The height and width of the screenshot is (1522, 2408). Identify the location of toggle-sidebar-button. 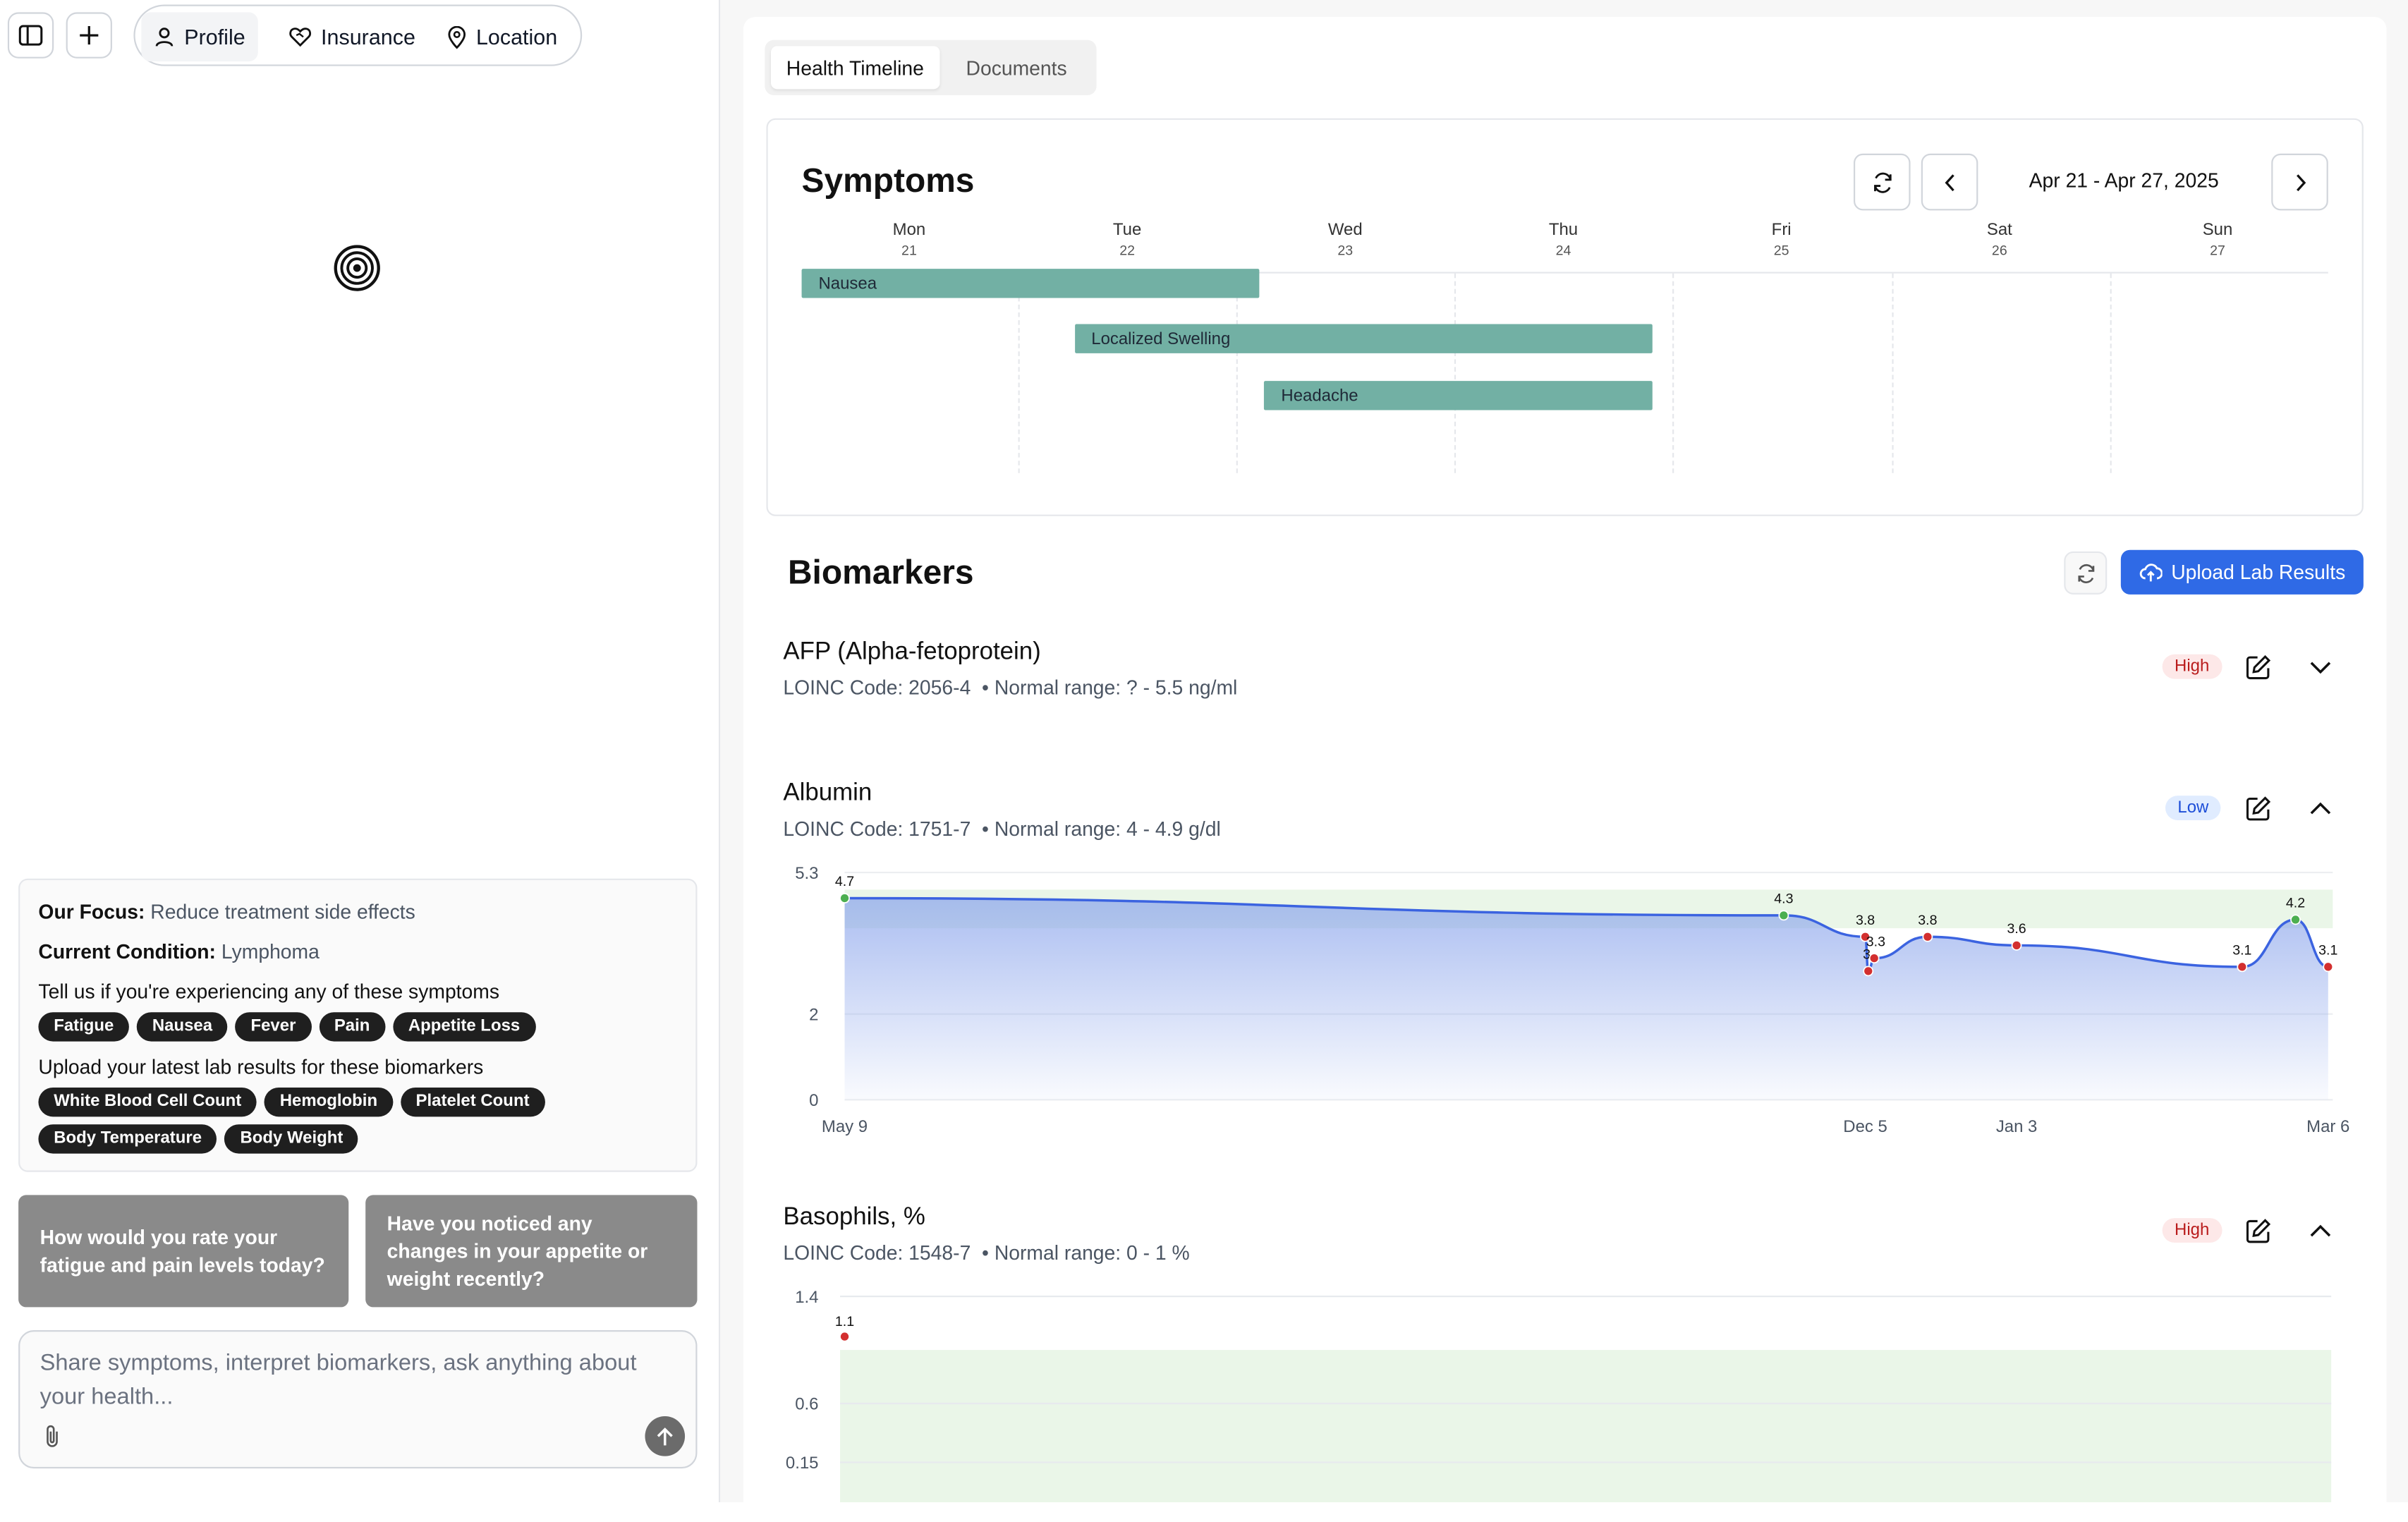
(31, 35).